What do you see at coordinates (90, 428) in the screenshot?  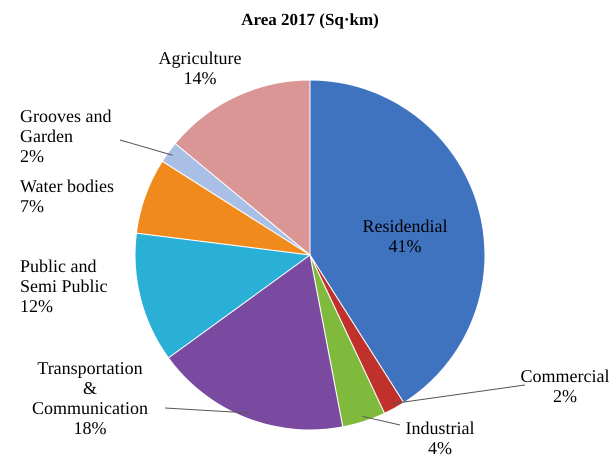 I see `data-label: 18%` at bounding box center [90, 428].